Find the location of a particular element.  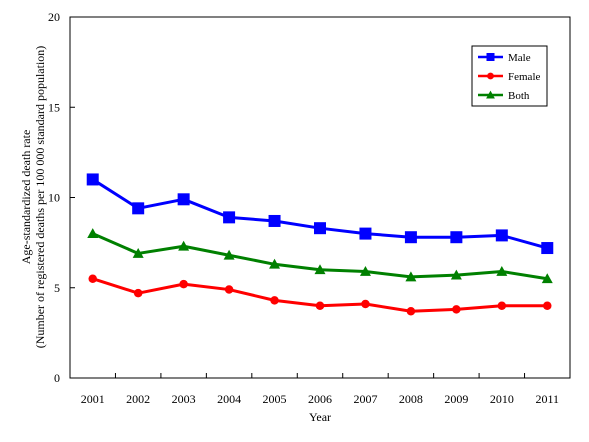

x-tick-label: 2011 is located at coordinates (547, 399).